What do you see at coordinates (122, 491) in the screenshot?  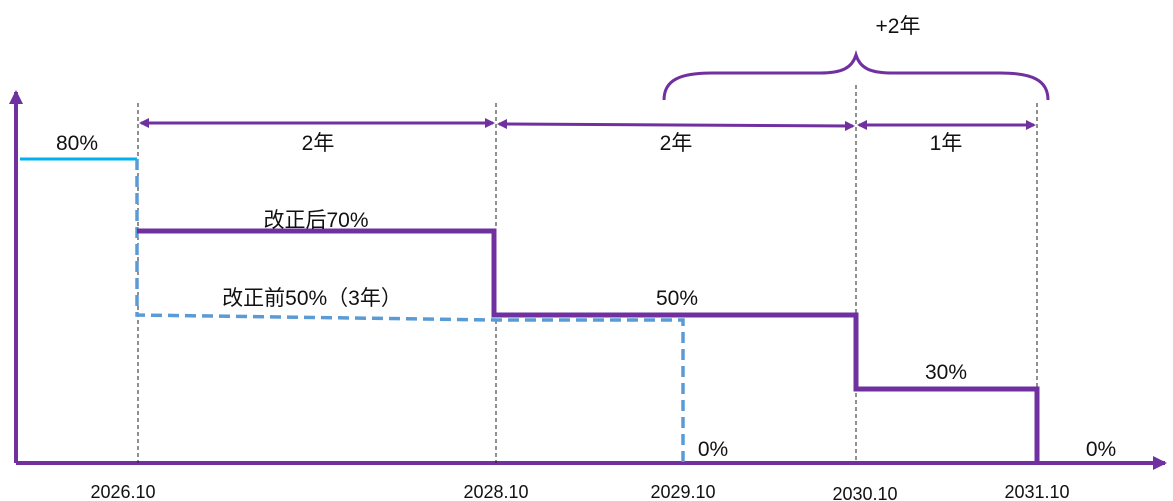 I see `tick-label-2026: 2026.10` at bounding box center [122, 491].